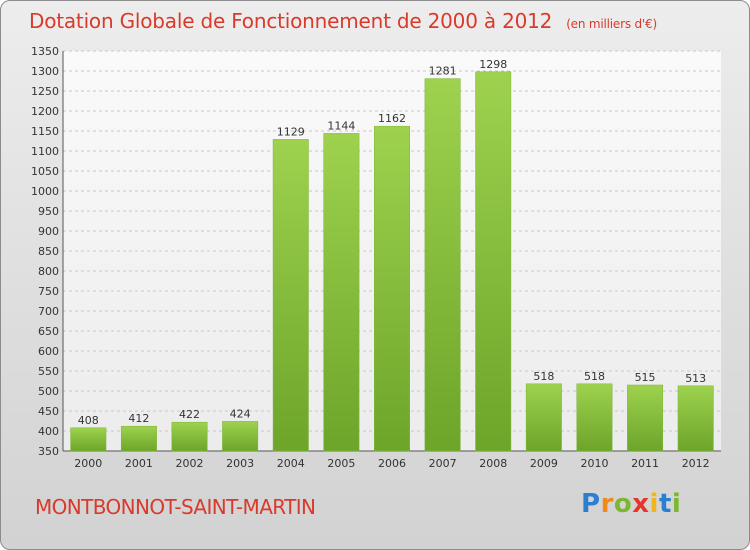  I want to click on bar-2007, so click(442, 265).